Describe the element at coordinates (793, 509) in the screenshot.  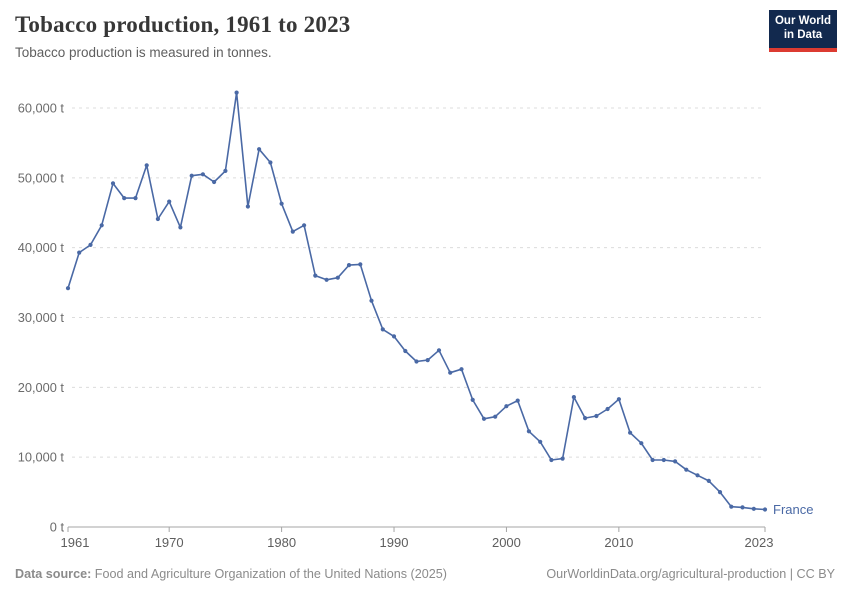
I see `series-end-label: France` at that location.